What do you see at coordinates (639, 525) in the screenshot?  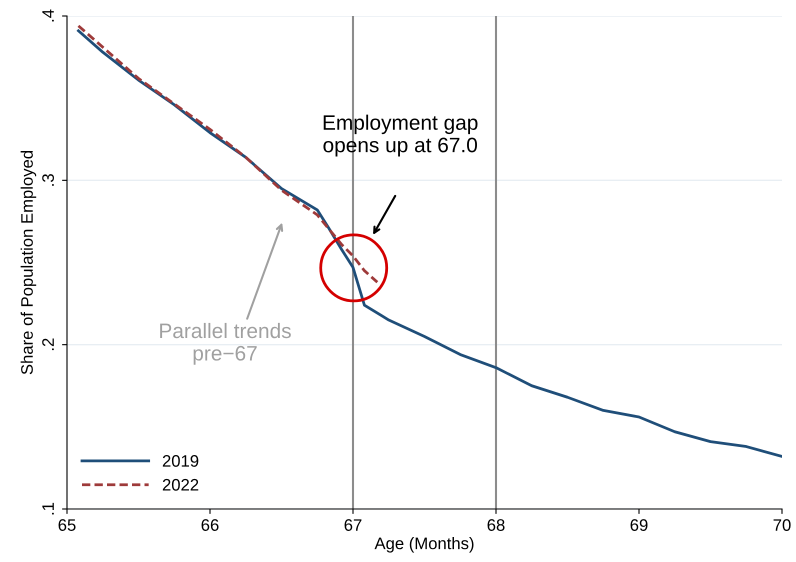 I see `x-tick-label: 69` at bounding box center [639, 525].